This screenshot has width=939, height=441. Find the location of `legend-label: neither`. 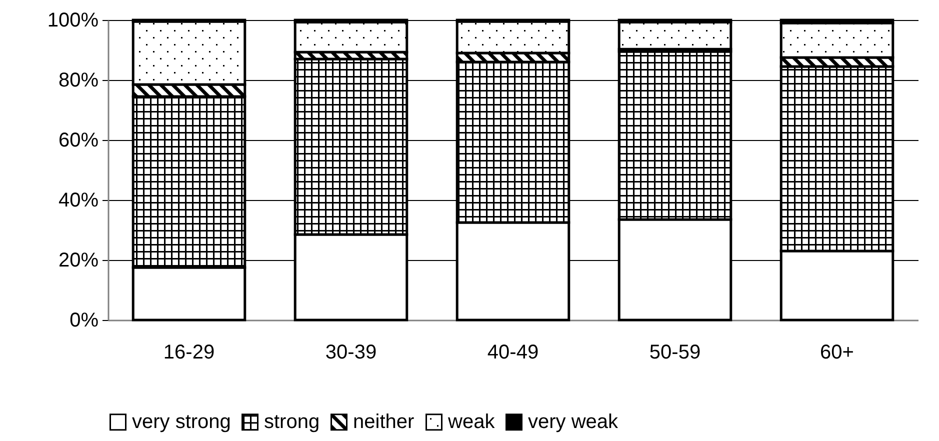

legend-label: neither is located at coordinates (383, 422).